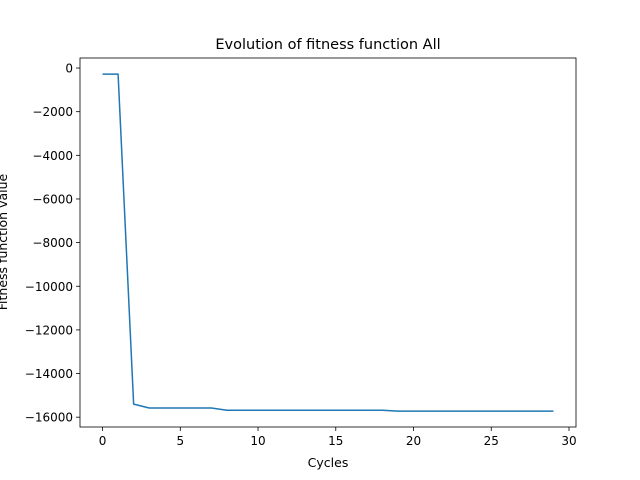  I want to click on x-tick-label: 0, so click(103, 441).